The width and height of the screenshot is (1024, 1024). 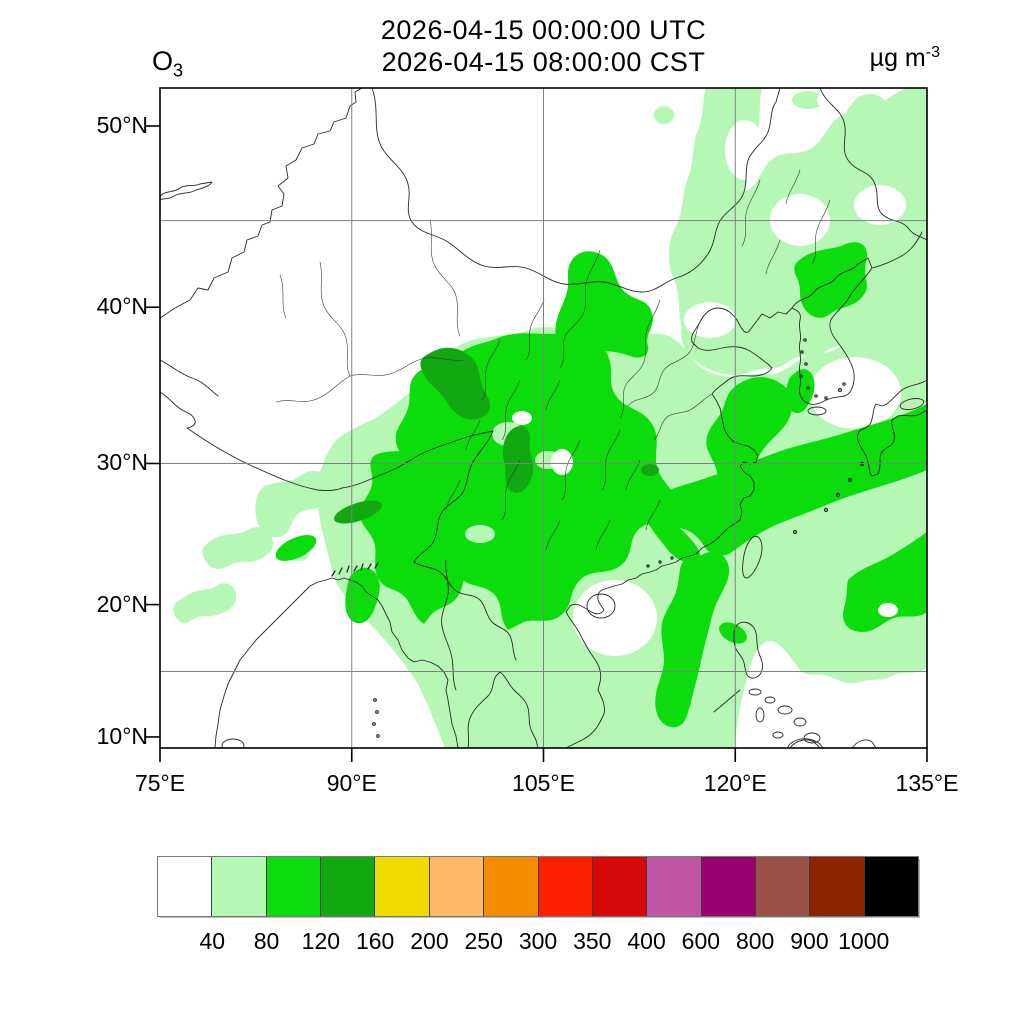 I want to click on colorbar-label-80: 80, so click(x=266, y=941).